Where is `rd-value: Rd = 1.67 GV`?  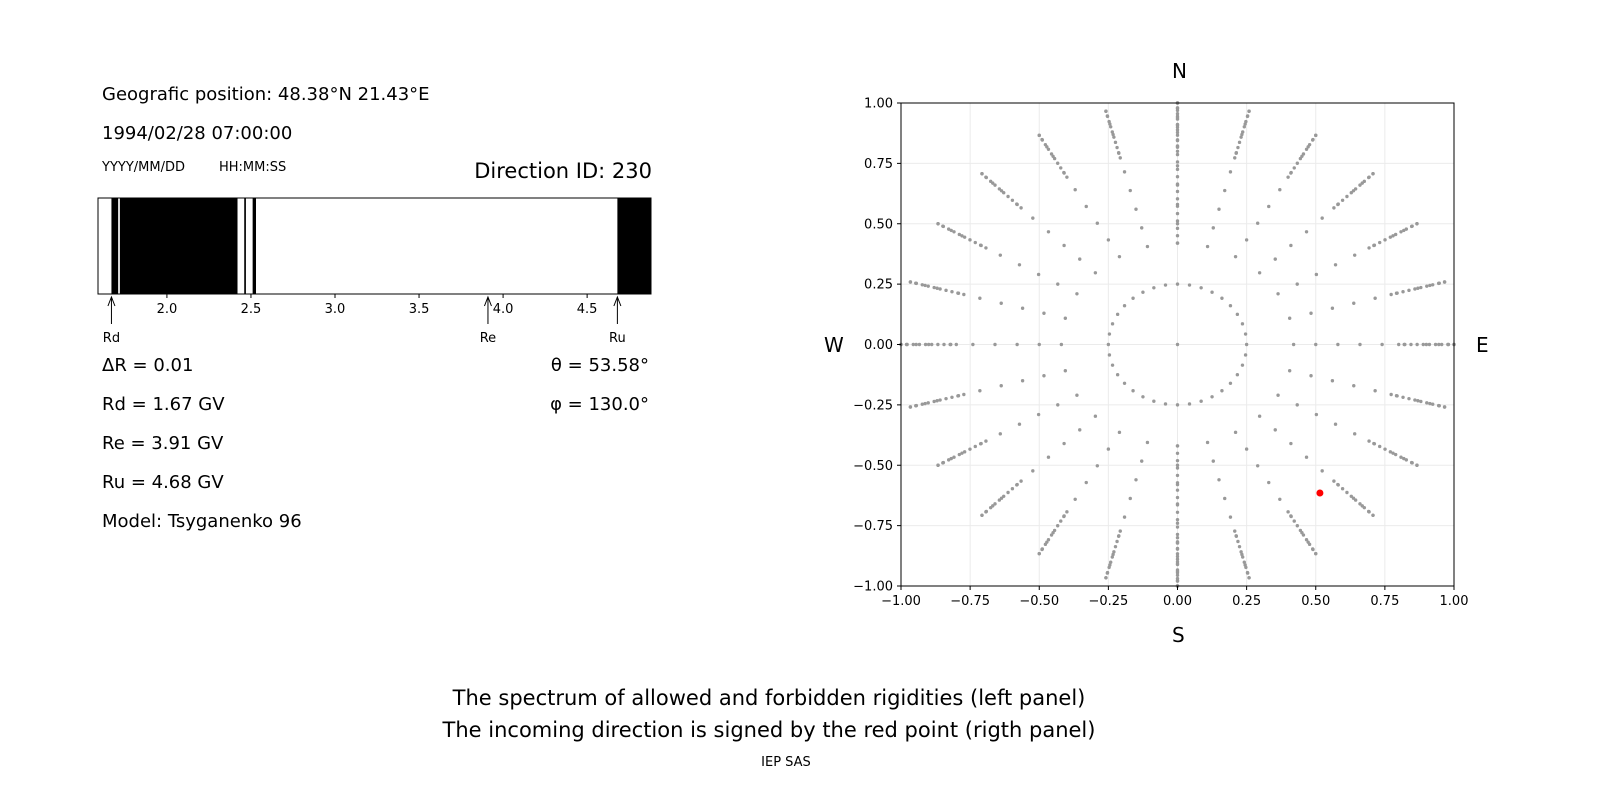 rd-value: Rd = 1.67 GV is located at coordinates (163, 404).